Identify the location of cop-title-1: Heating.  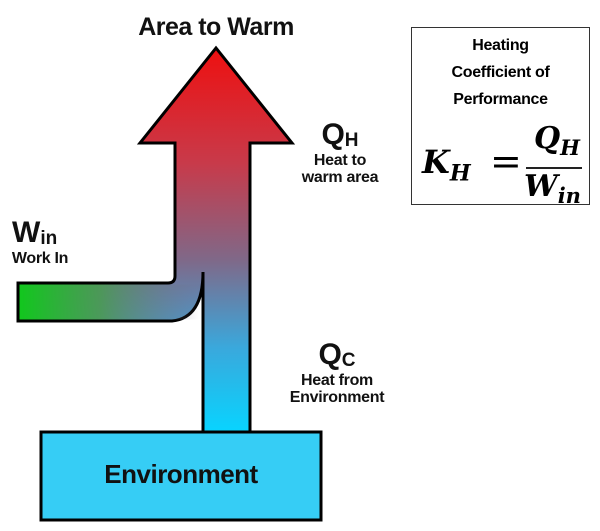
(500, 45).